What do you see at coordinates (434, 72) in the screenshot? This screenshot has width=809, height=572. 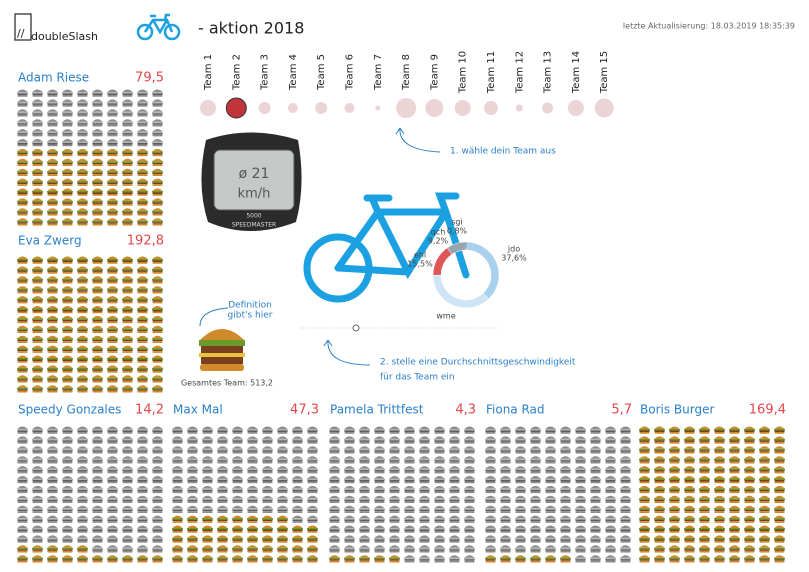 I see `team-label: Team 9` at bounding box center [434, 72].